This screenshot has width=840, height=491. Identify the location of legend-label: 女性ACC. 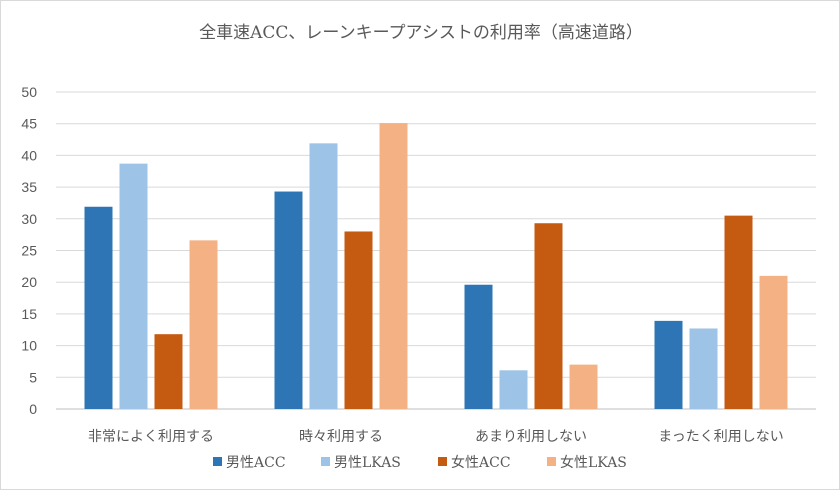
(481, 462).